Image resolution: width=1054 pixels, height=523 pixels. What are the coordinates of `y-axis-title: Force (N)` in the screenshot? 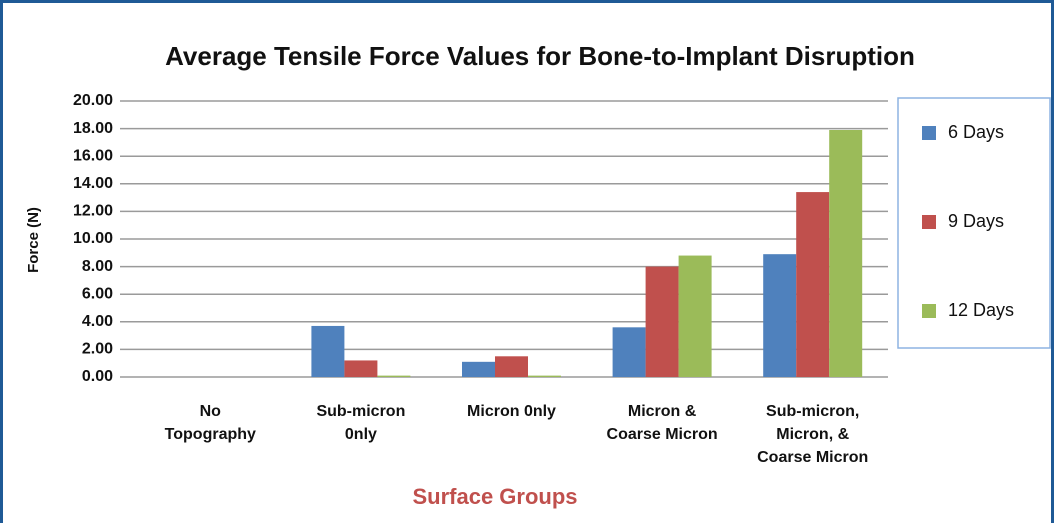 It's located at (33, 240).